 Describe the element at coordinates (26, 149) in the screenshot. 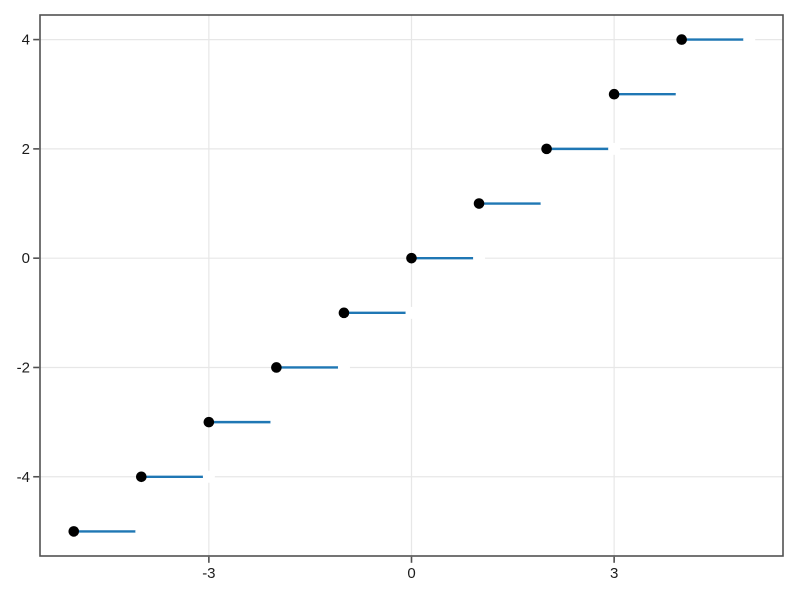

I see `y-tick-label: 2` at that location.